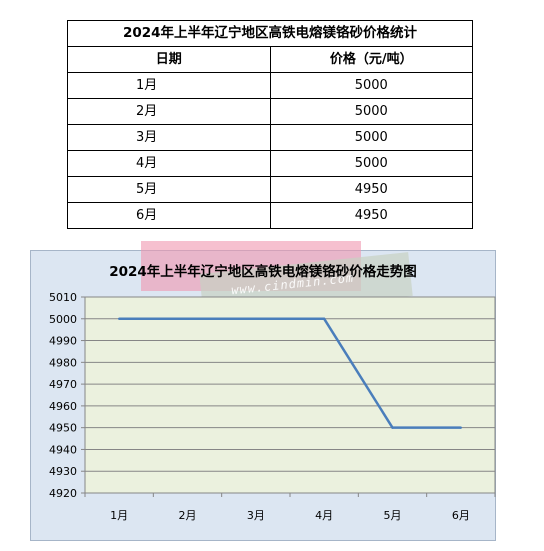 The height and width of the screenshot is (551, 544). Describe the element at coordinates (63, 384) in the screenshot. I see `y-tick-label: 4970` at that location.